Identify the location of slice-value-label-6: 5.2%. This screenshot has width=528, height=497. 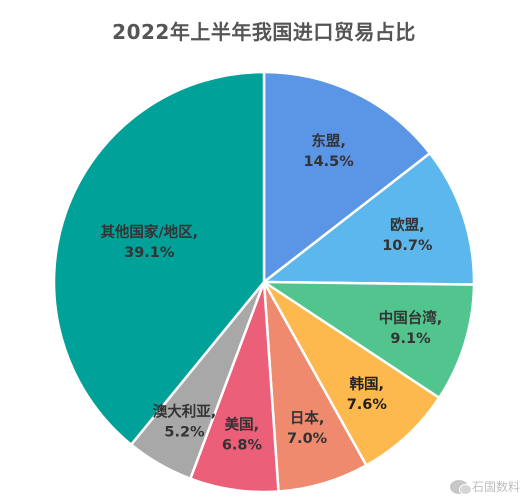
(184, 432).